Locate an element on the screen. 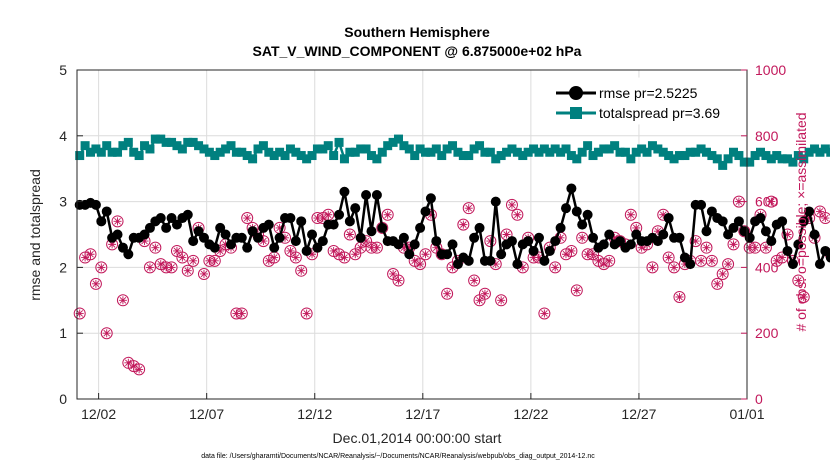 This screenshot has width=830, height=470. chart-title: Southern Hemisphere is located at coordinates (417, 32).